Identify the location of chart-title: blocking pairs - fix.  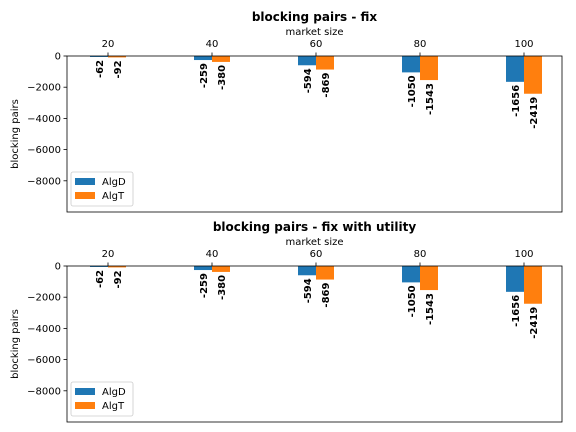
(315, 17).